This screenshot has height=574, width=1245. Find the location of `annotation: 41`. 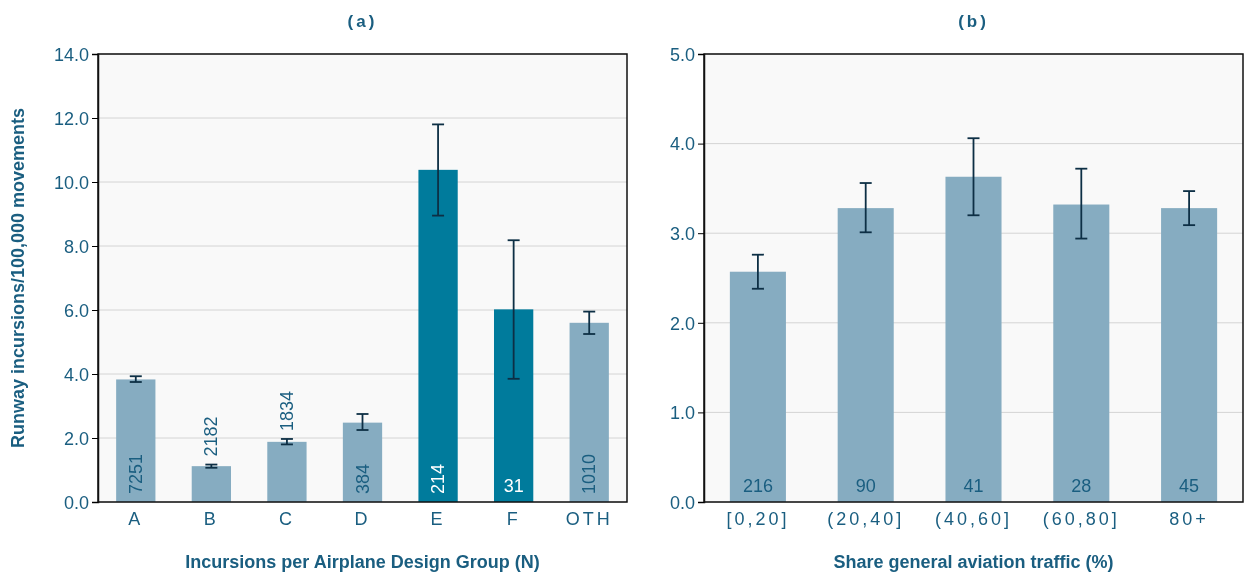

annotation: 41 is located at coordinates (973, 486).